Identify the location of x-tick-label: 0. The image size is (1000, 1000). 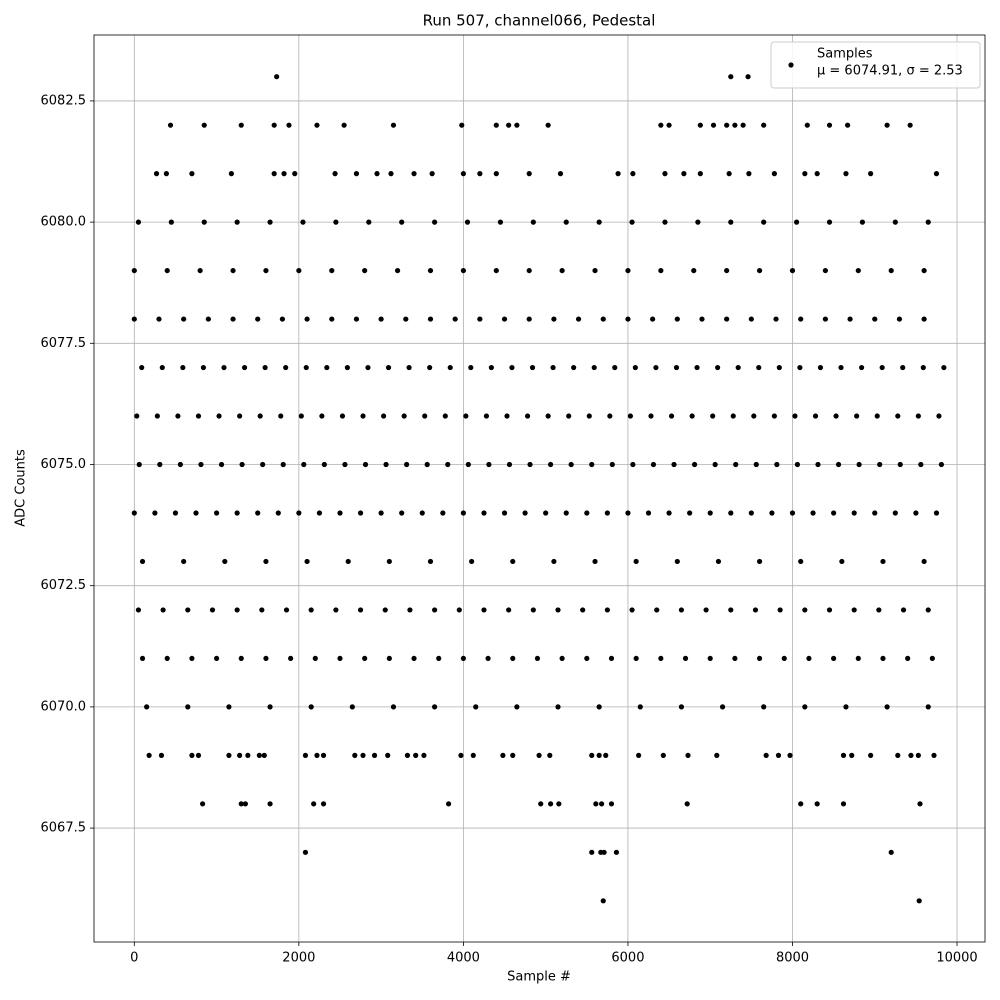
(134, 958).